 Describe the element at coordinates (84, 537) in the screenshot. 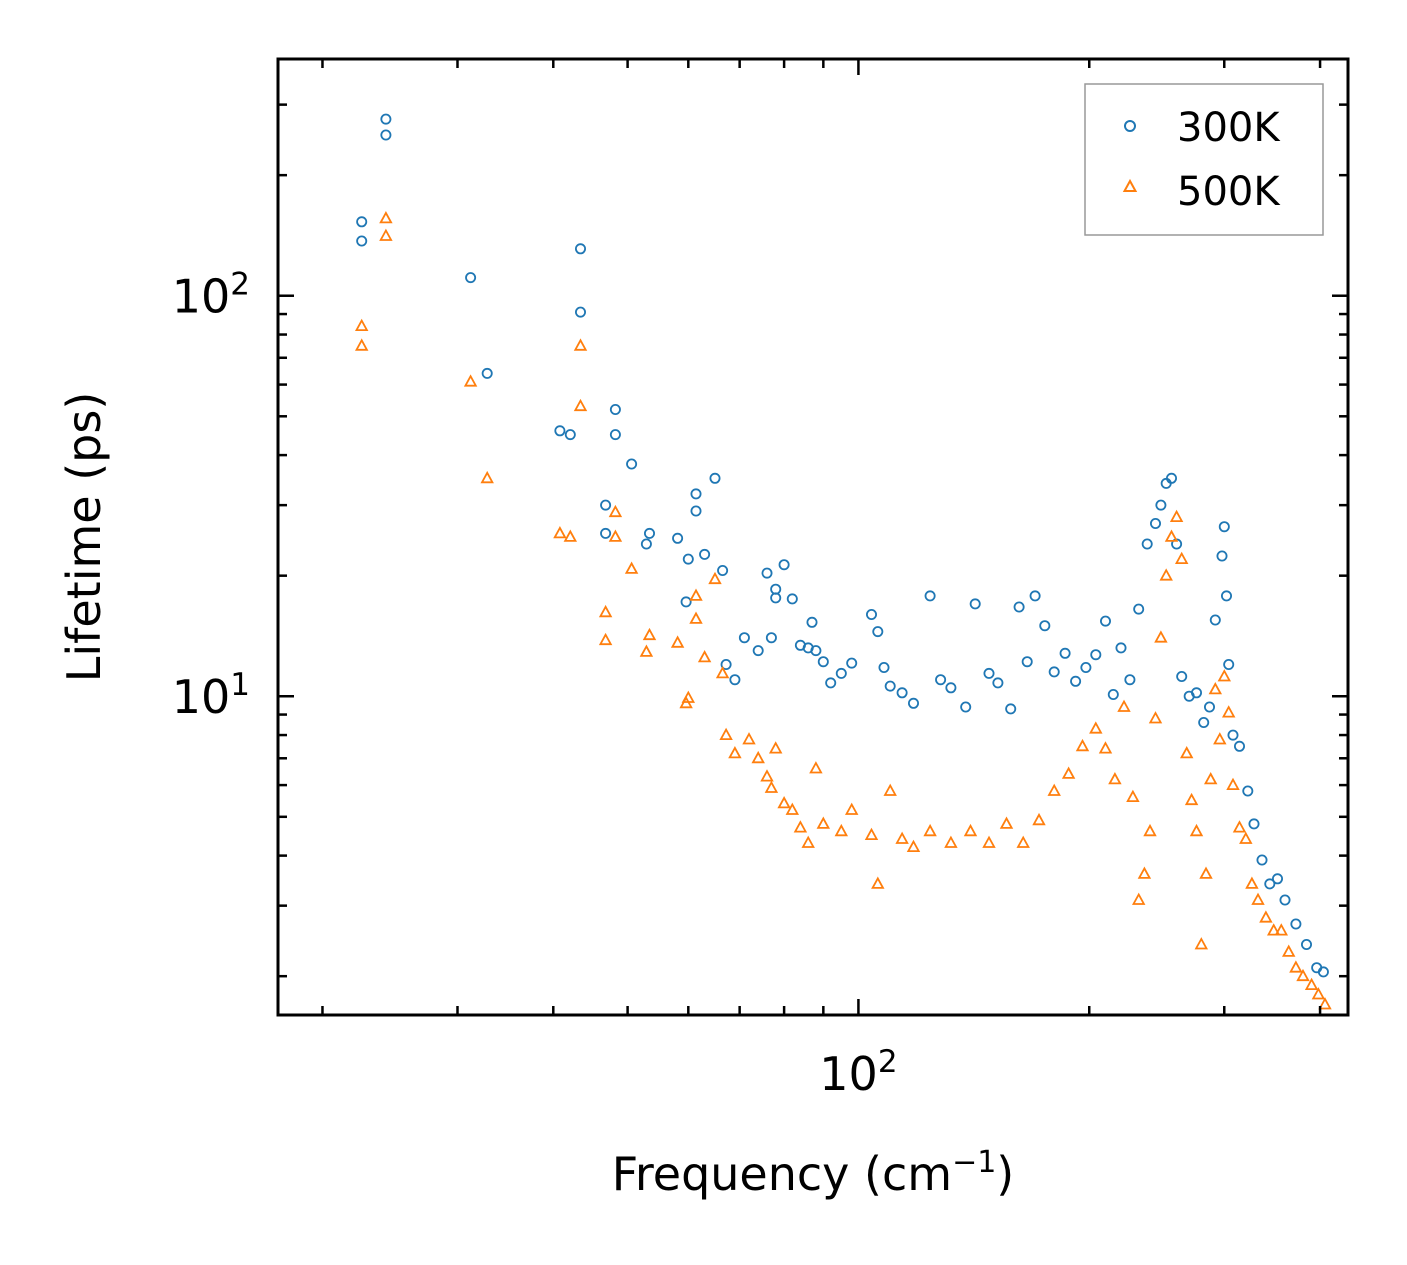

I see `y-axis-label: Lifetime (ps)` at that location.